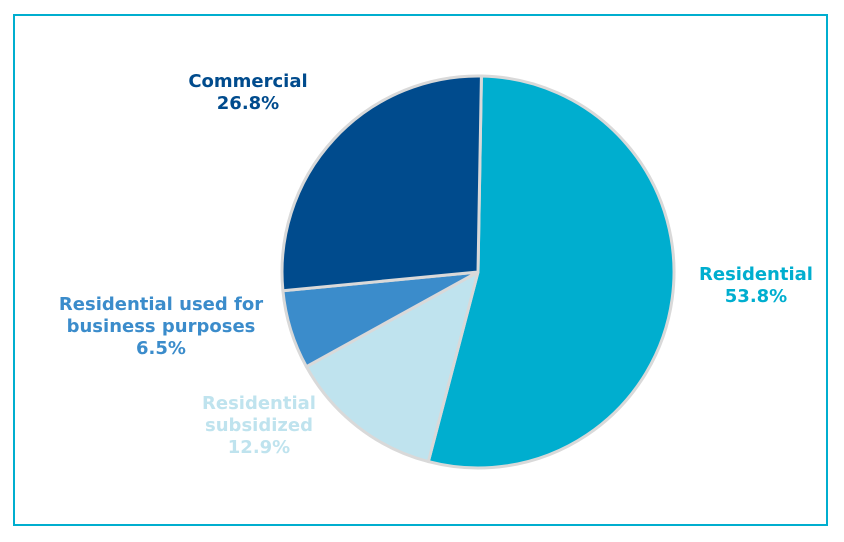 The height and width of the screenshot is (542, 844). What do you see at coordinates (161, 348) in the screenshot?
I see `slice-value-3: 6.5%` at bounding box center [161, 348].